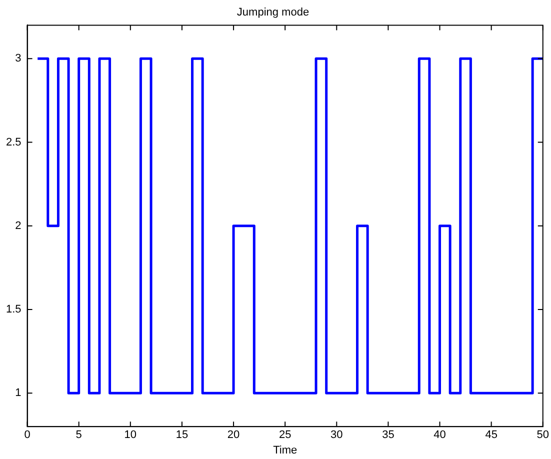  What do you see at coordinates (18, 226) in the screenshot?
I see `y-tick-label: 2` at bounding box center [18, 226].